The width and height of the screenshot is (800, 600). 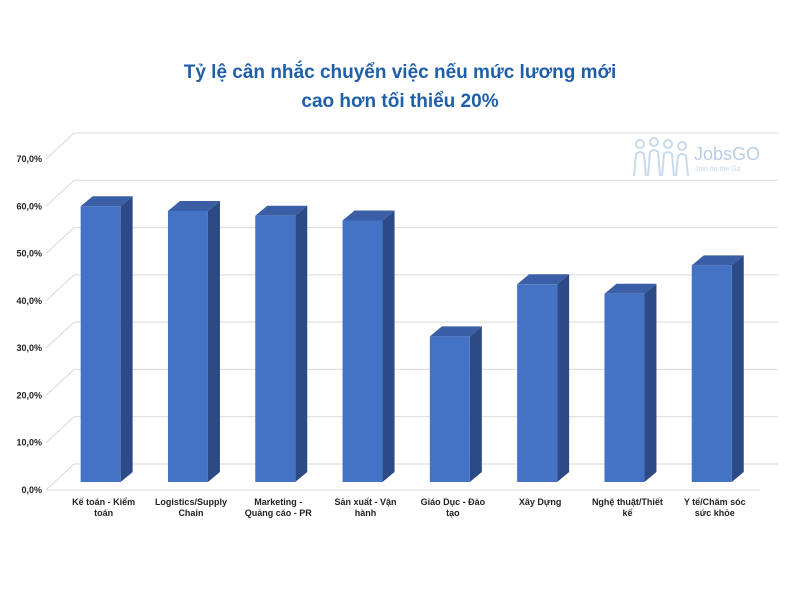 I want to click on watermark-tagline: Join on the Go, so click(x=718, y=169).